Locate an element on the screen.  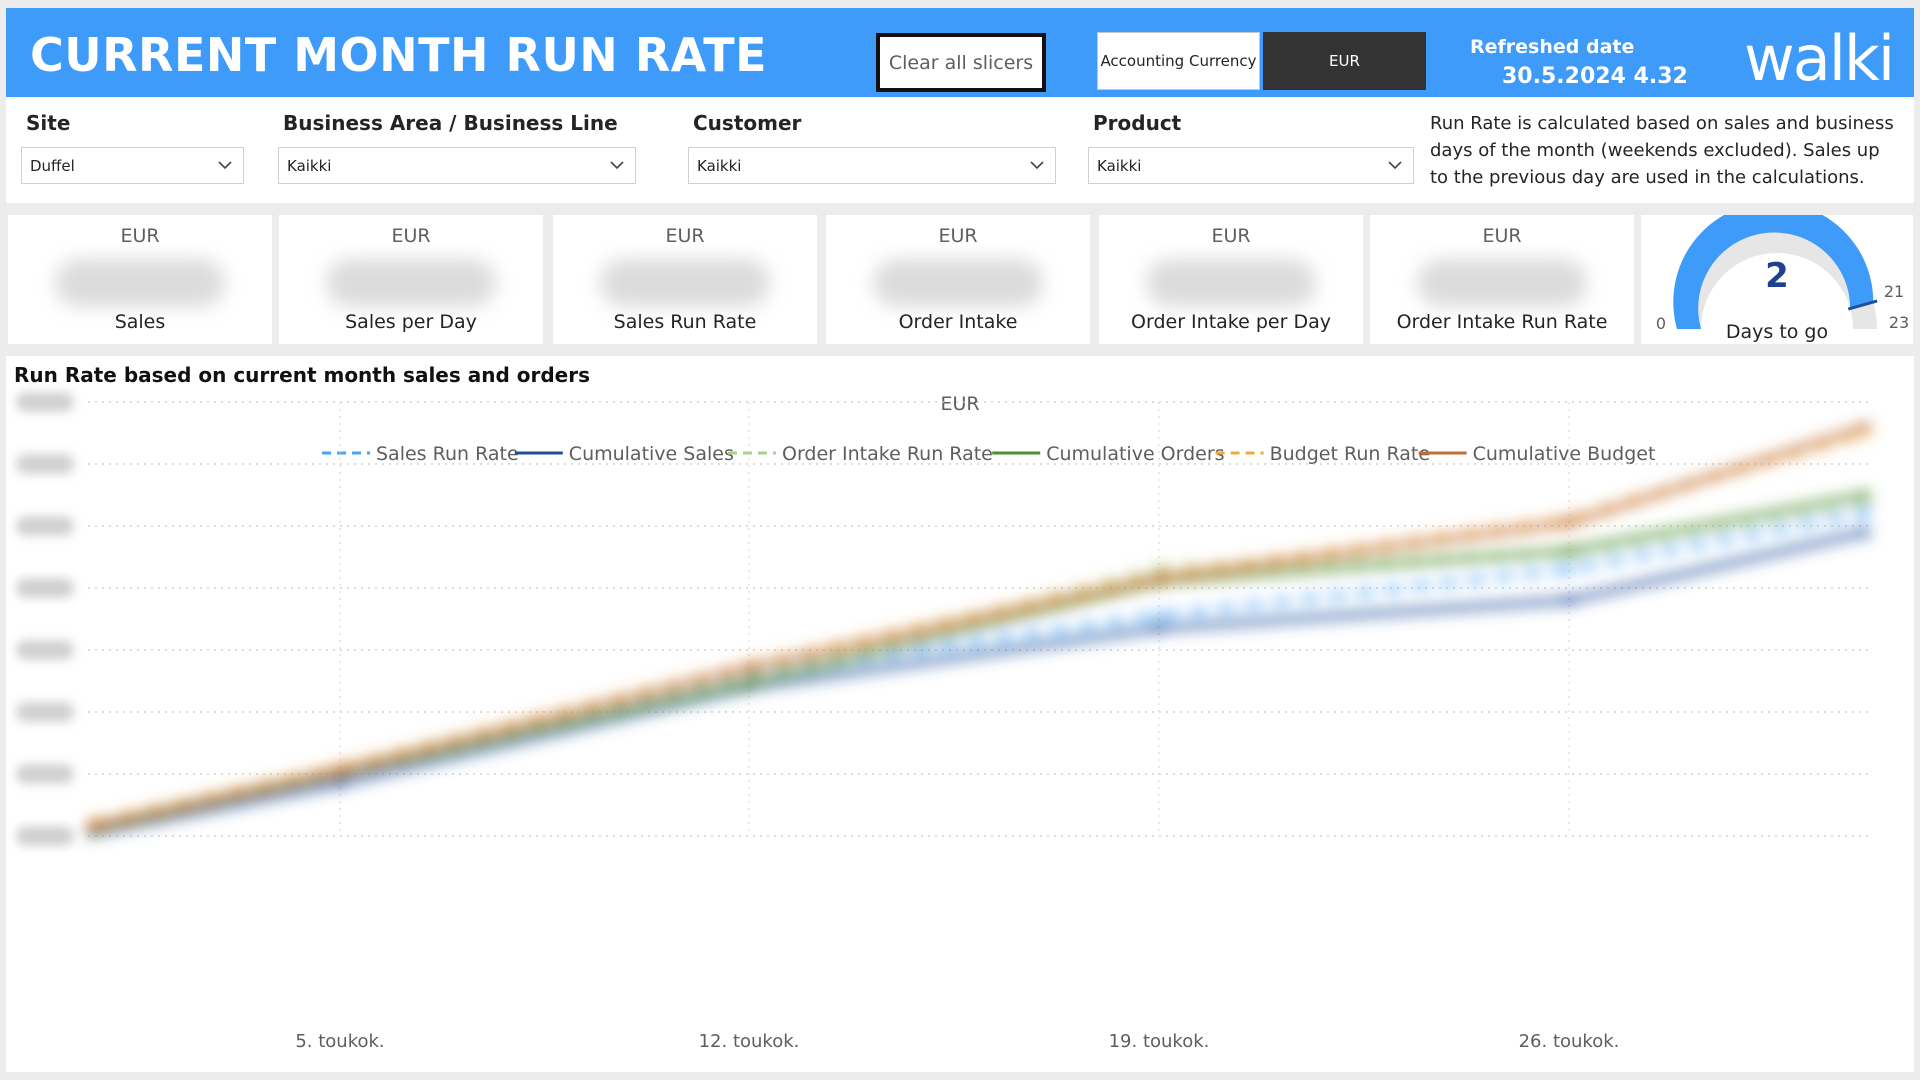
kpi-card-order-intake: EUR Order Intake is located at coordinates (958, 279).